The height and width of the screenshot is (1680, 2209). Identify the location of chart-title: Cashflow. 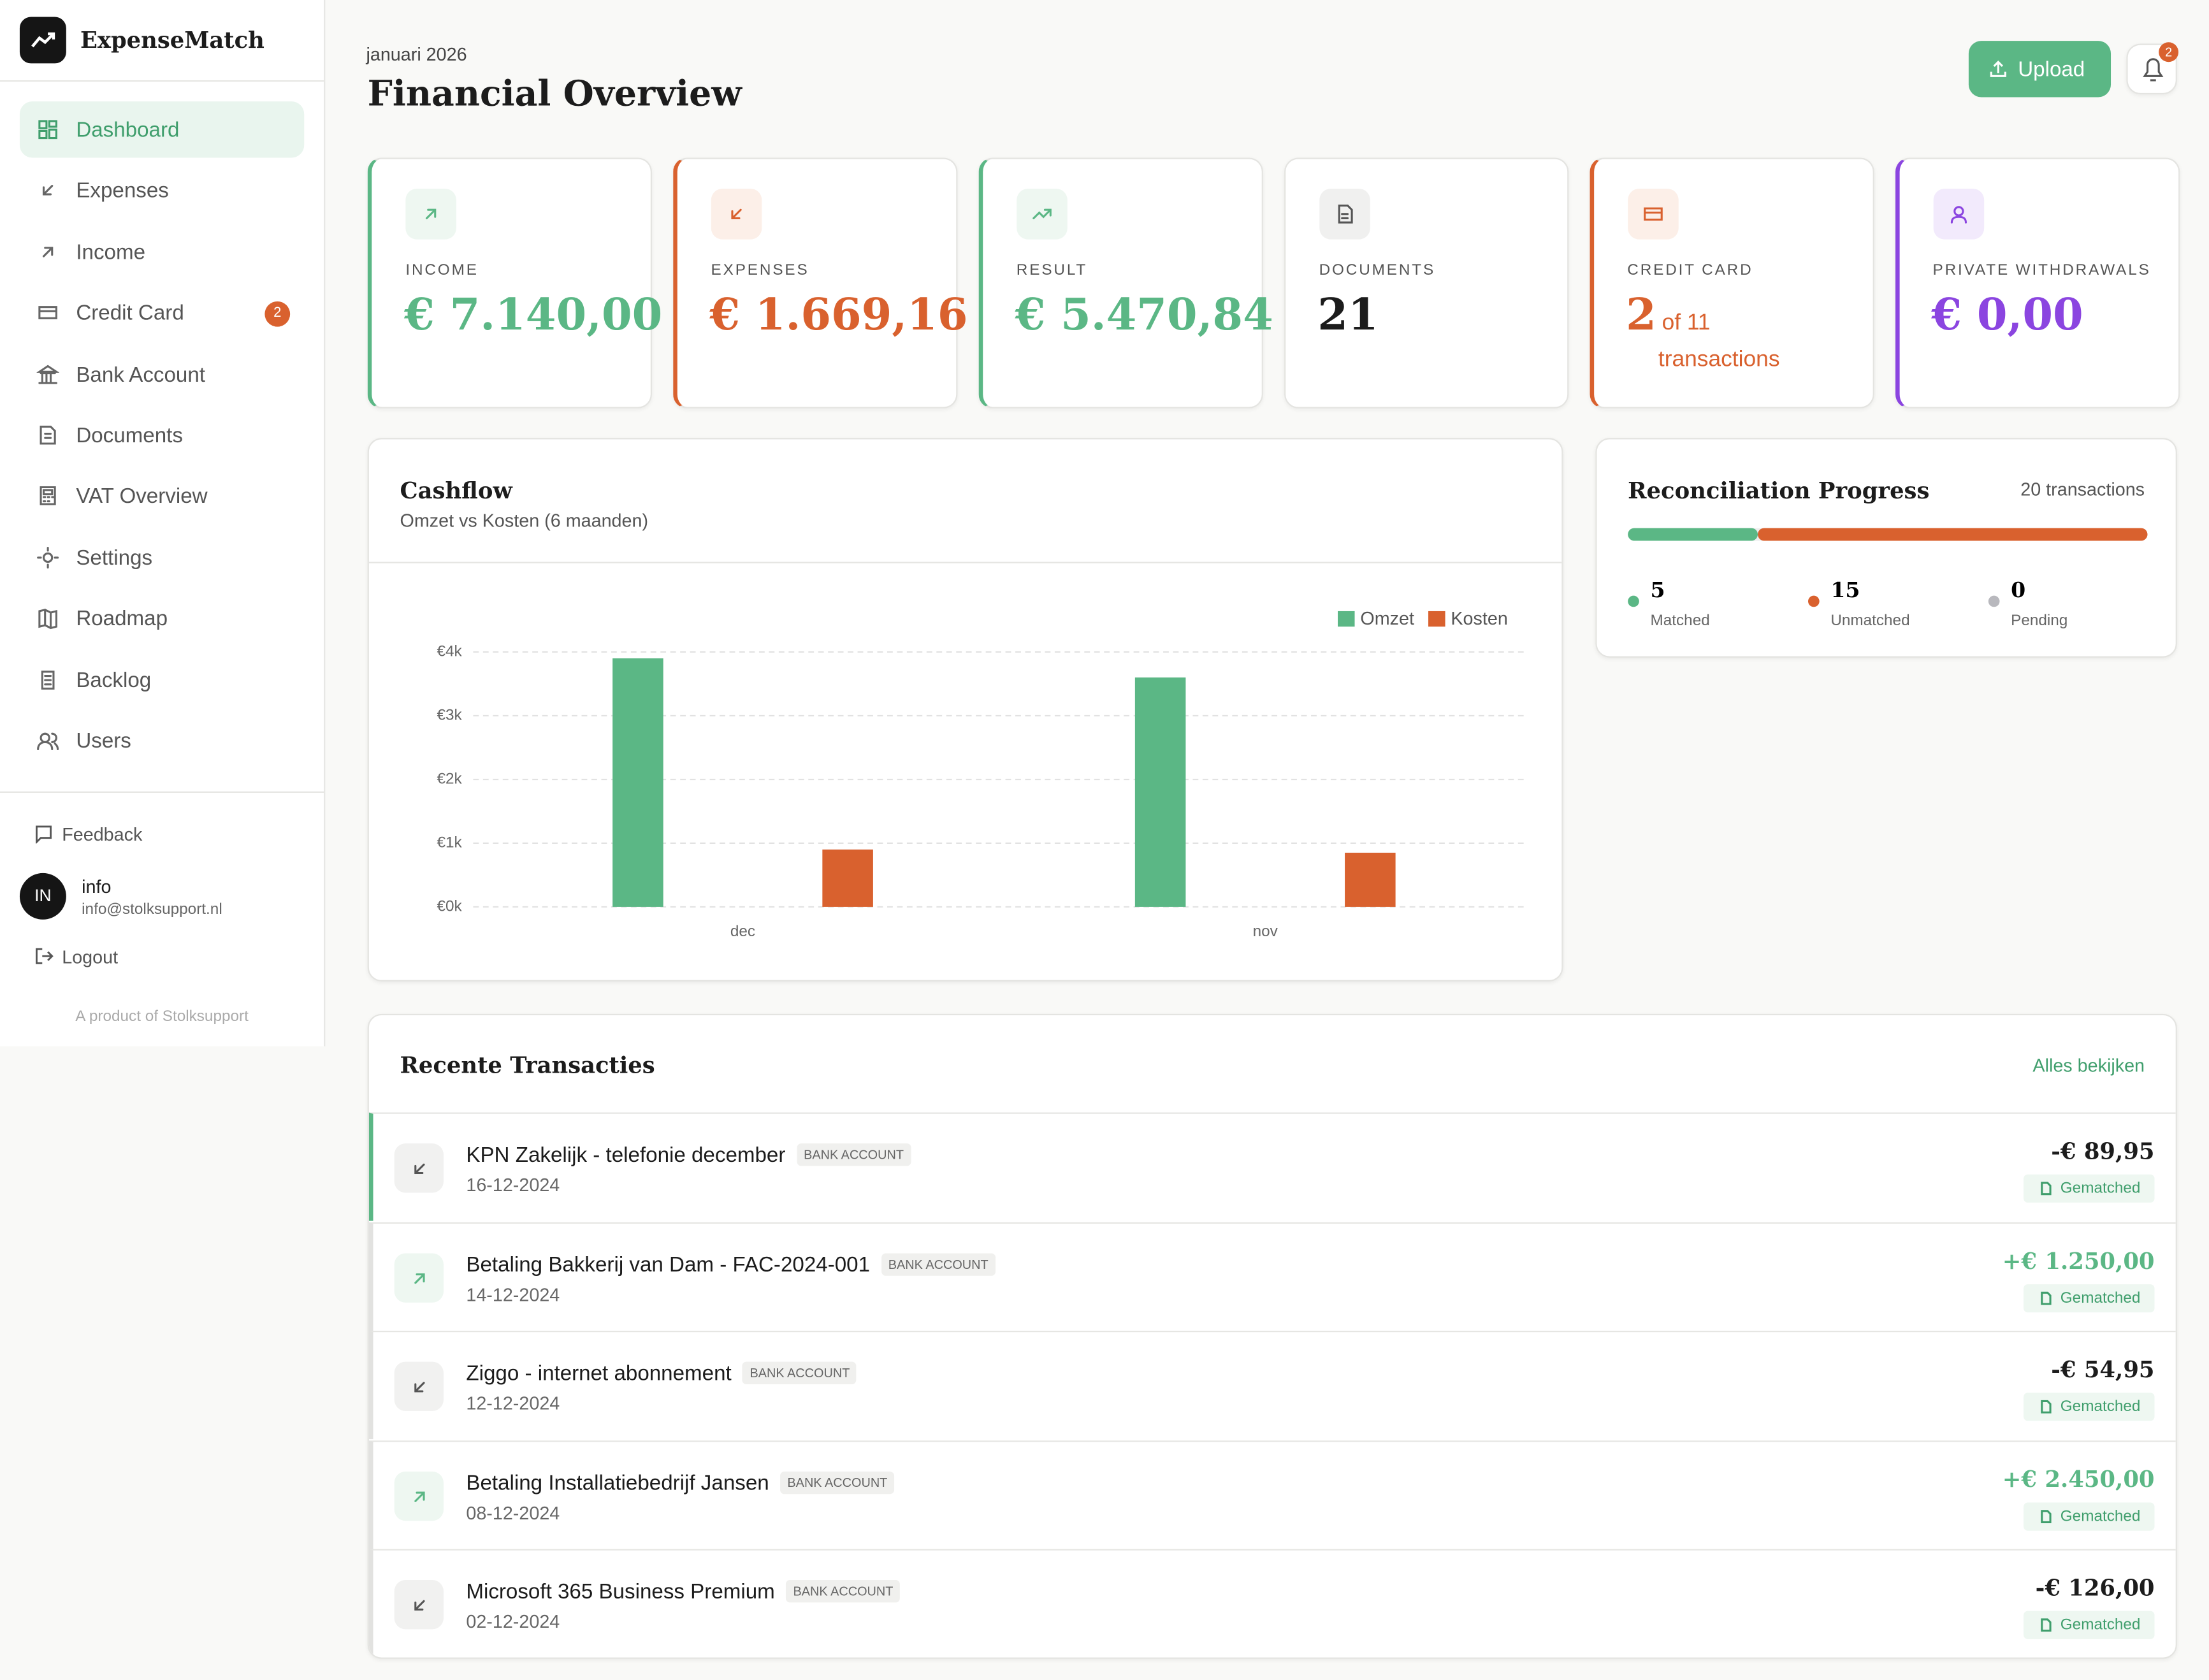
(456, 491).